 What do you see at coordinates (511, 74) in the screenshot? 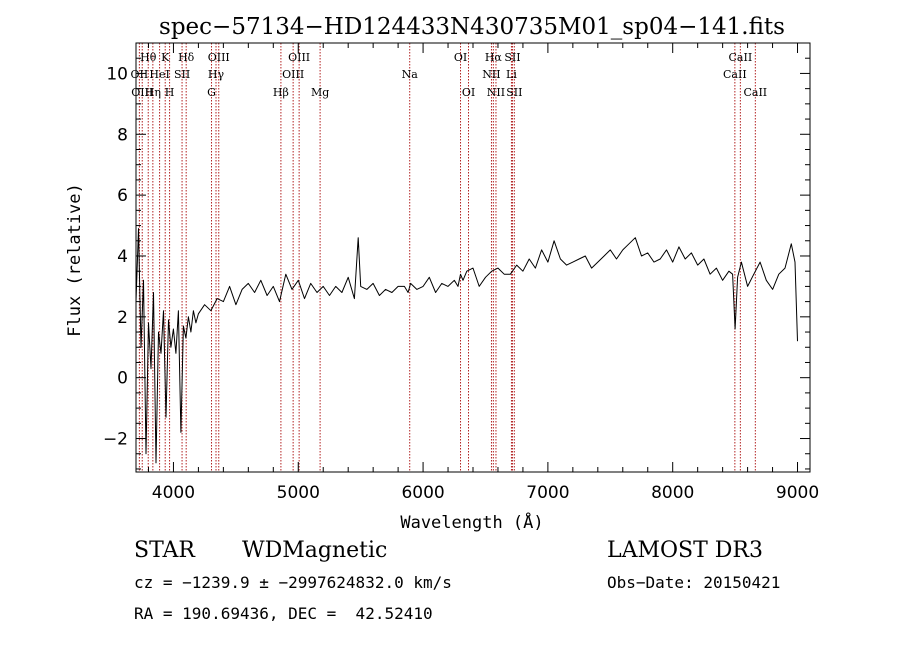
I see `spectral-line-label: Li` at bounding box center [511, 74].